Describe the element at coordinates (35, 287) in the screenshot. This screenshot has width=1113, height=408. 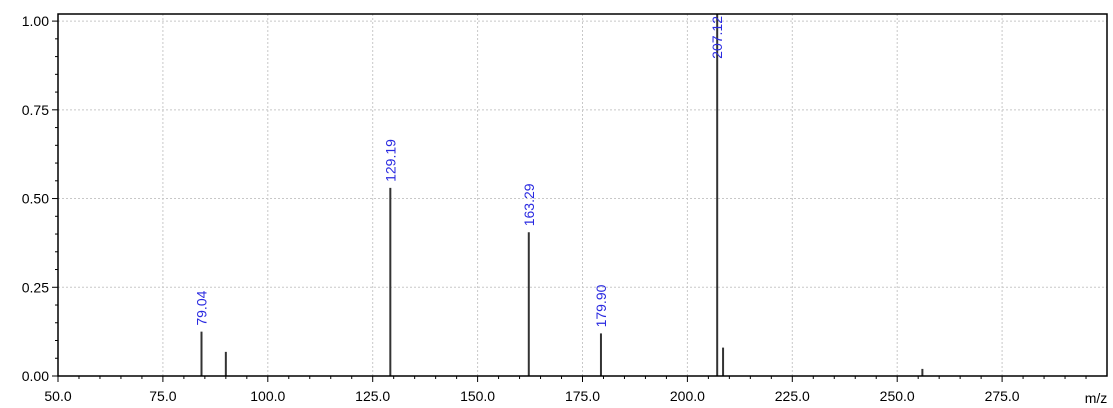
I see `y-tick-label: 0.25` at that location.